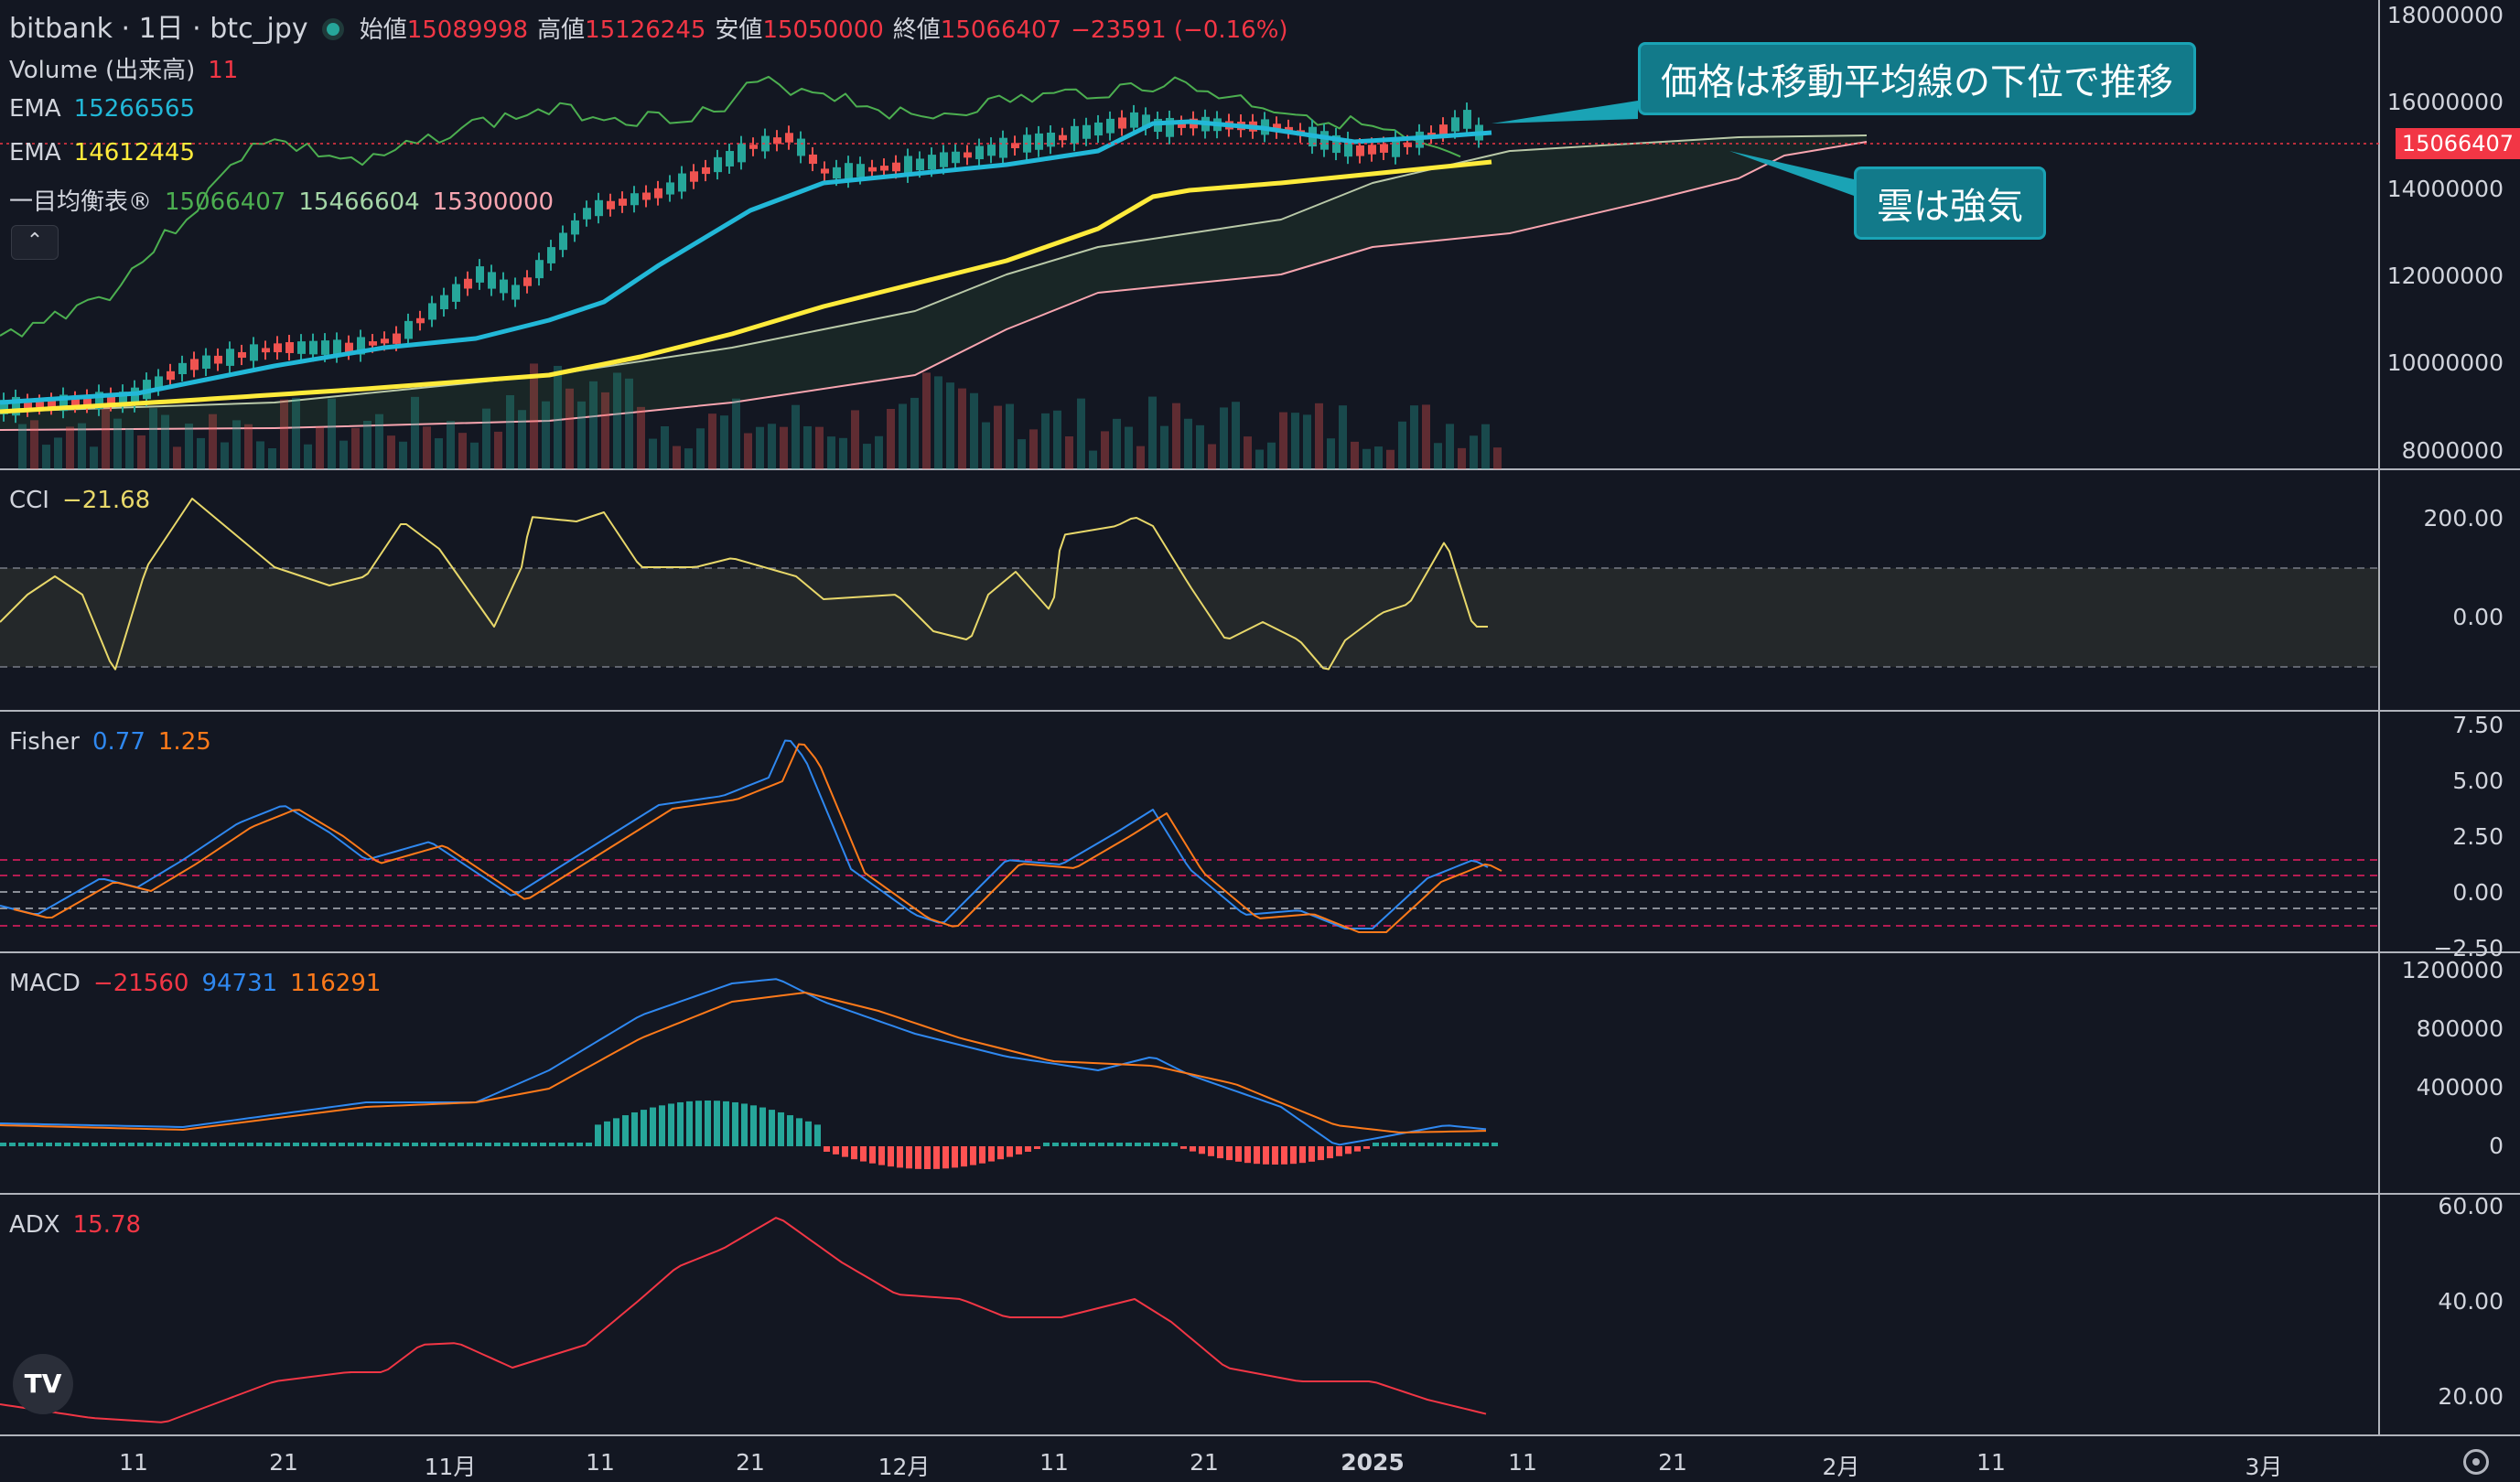 The width and height of the screenshot is (2520, 1482). I want to click on ema-fast-legend: EMA 15266565, so click(108, 109).